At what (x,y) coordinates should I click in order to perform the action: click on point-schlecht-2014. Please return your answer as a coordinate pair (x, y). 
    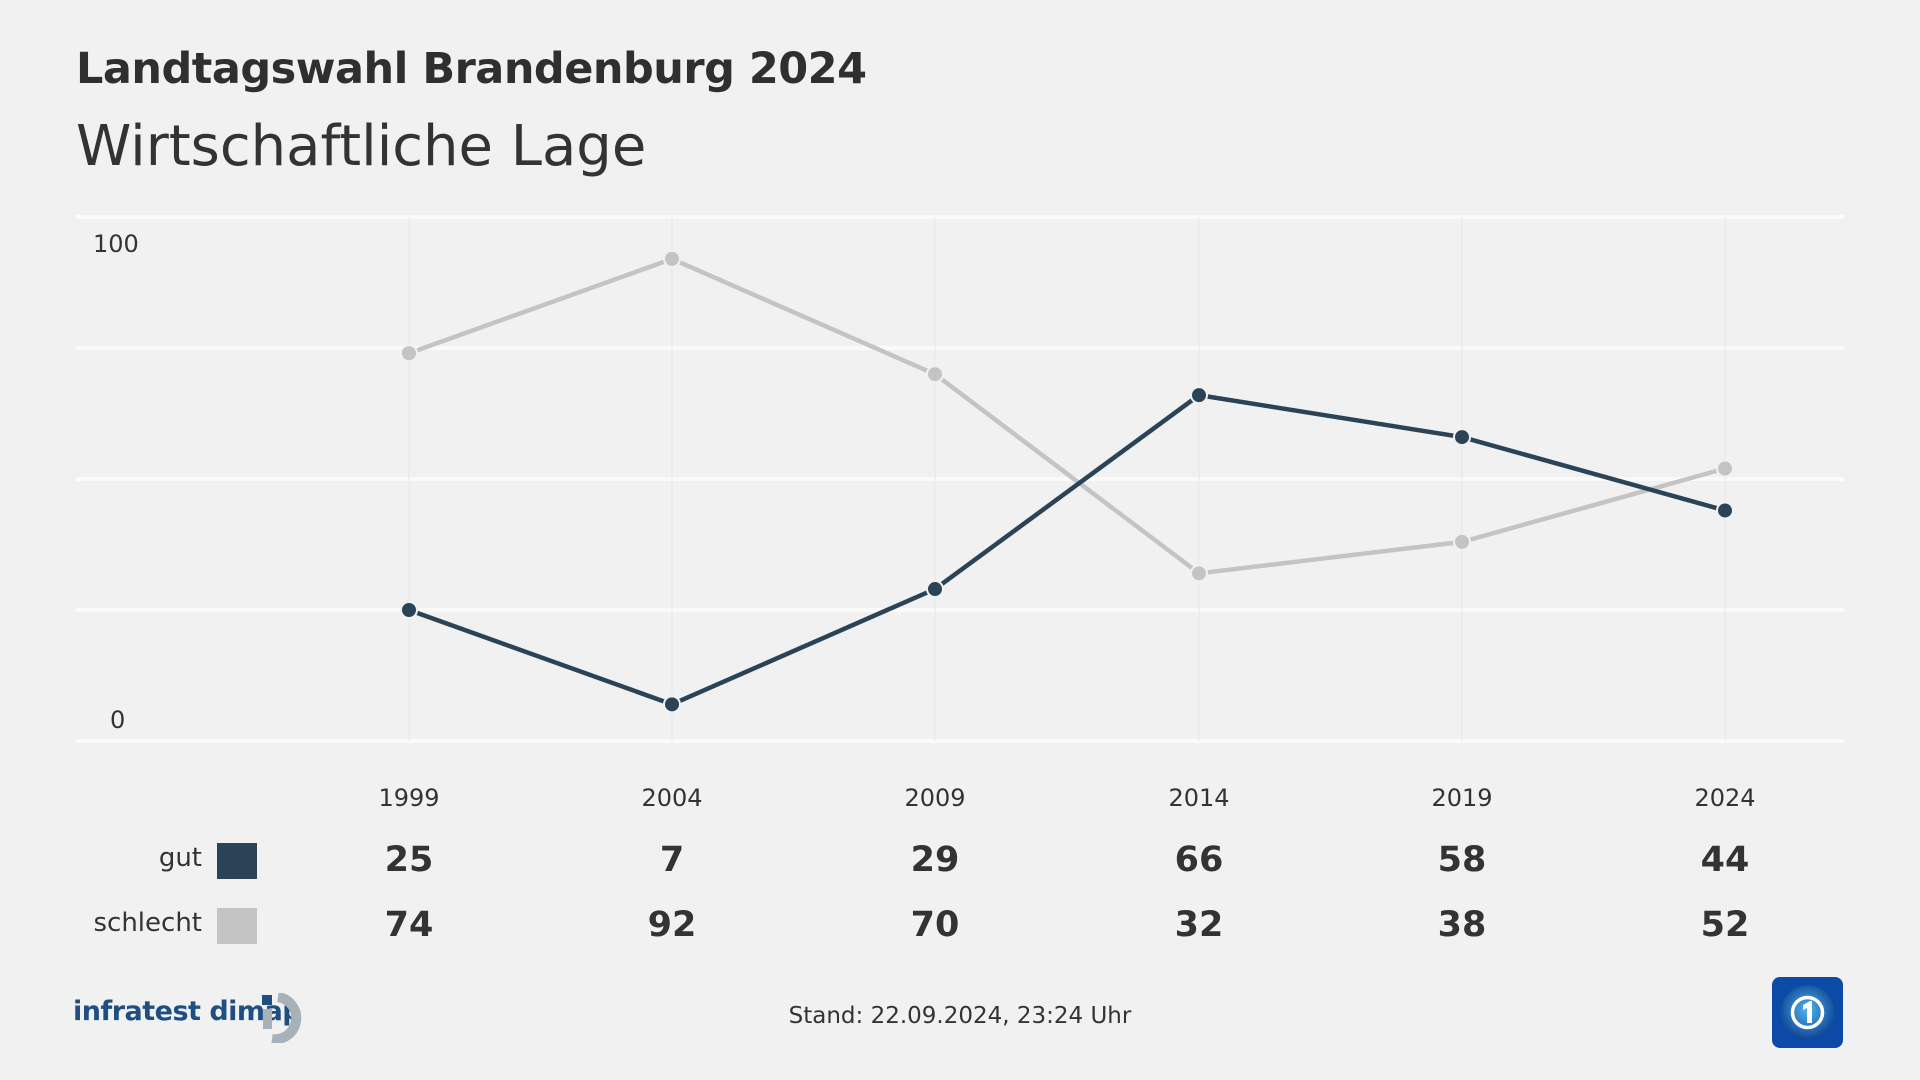
    Looking at the image, I should click on (1199, 573).